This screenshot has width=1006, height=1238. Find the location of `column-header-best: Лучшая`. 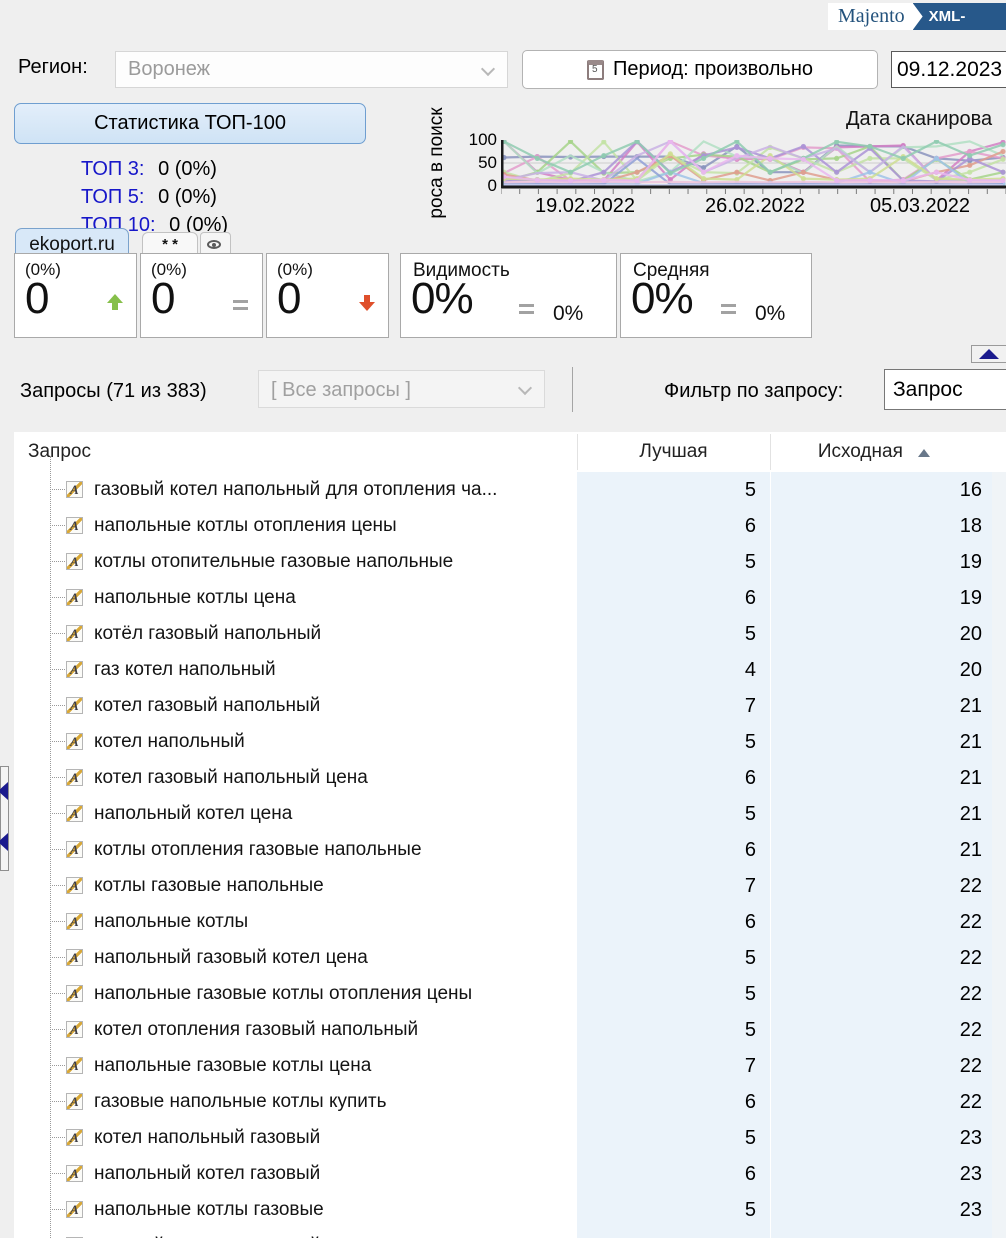

column-header-best: Лучшая is located at coordinates (673, 451).